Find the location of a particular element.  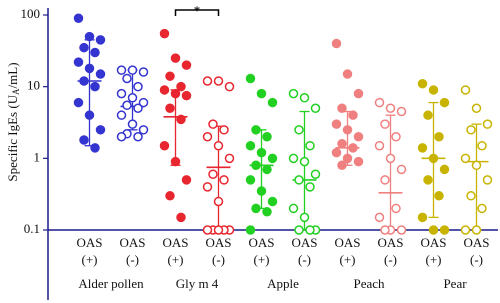

group-label: Gly m 4 is located at coordinates (197, 283).